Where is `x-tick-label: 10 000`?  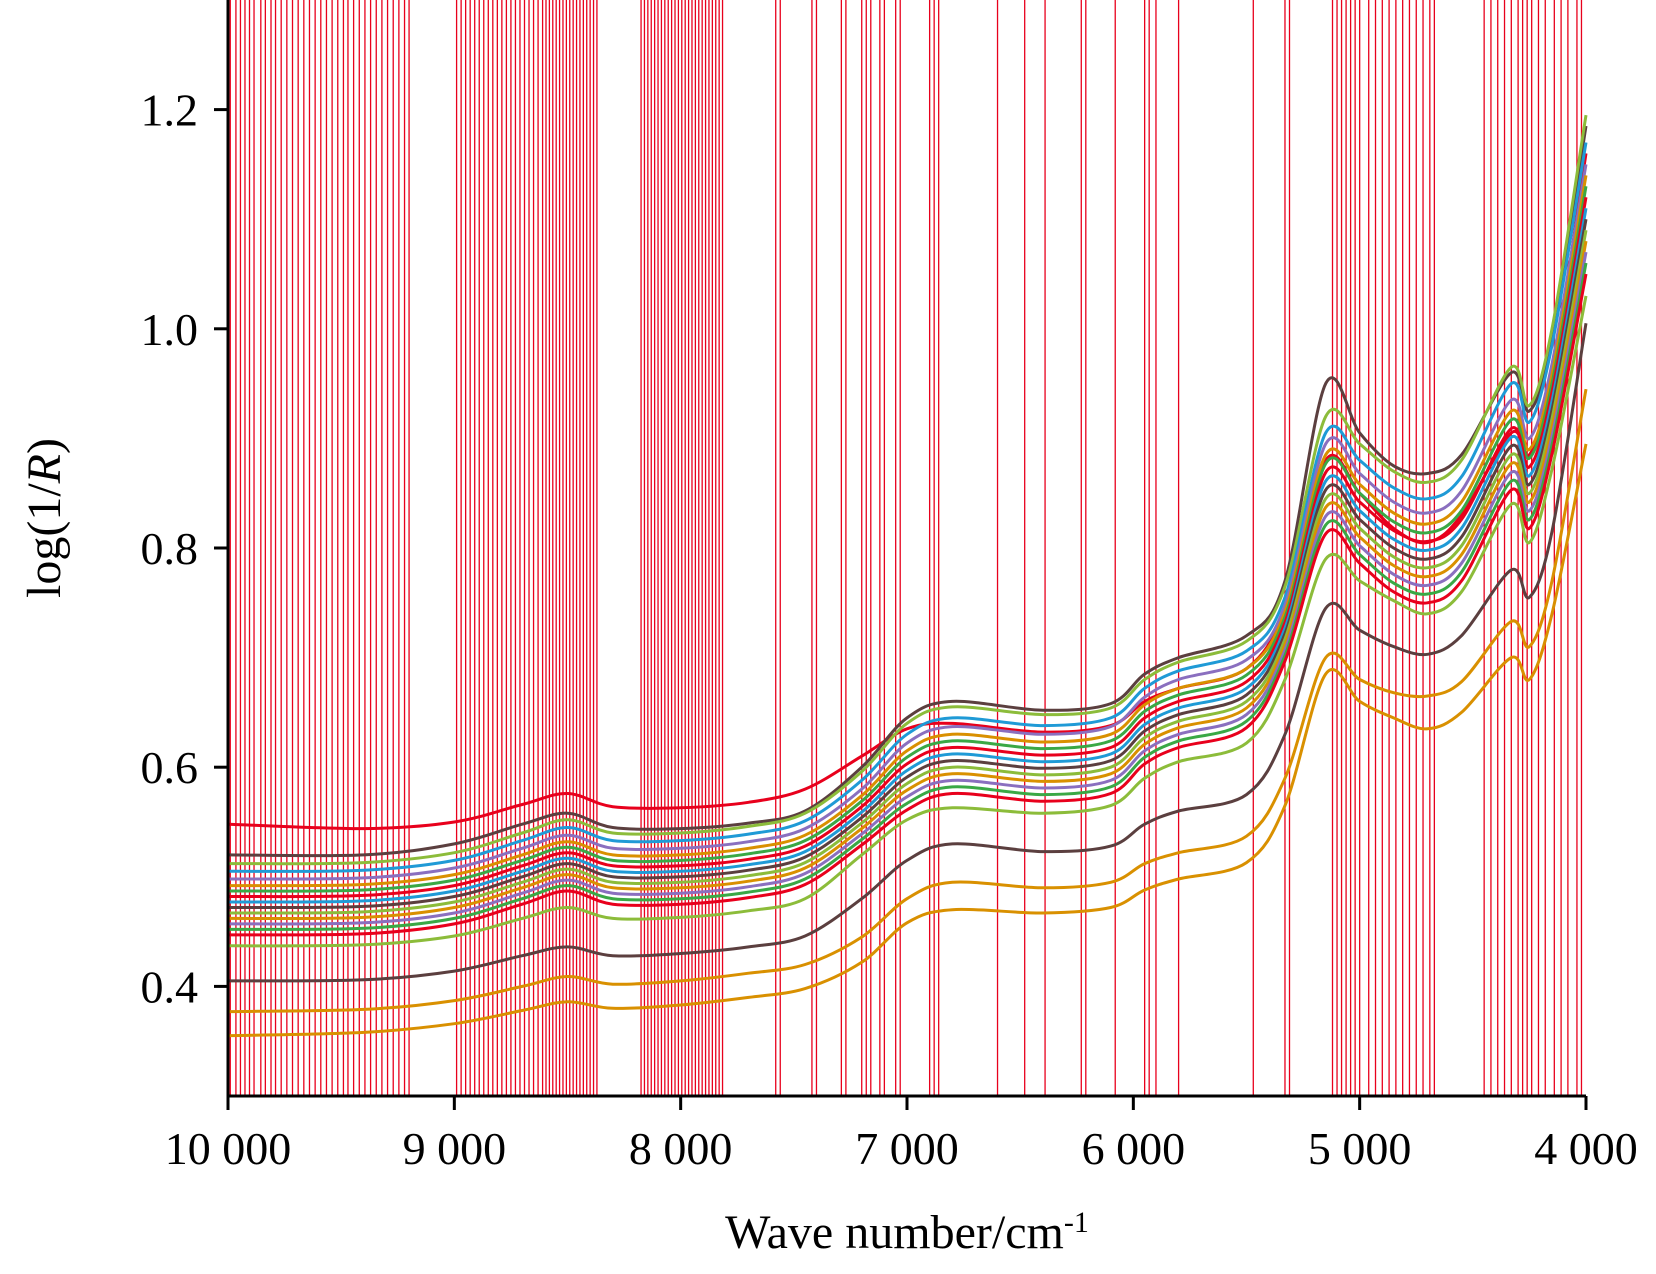 x-tick-label: 10 000 is located at coordinates (228, 1148).